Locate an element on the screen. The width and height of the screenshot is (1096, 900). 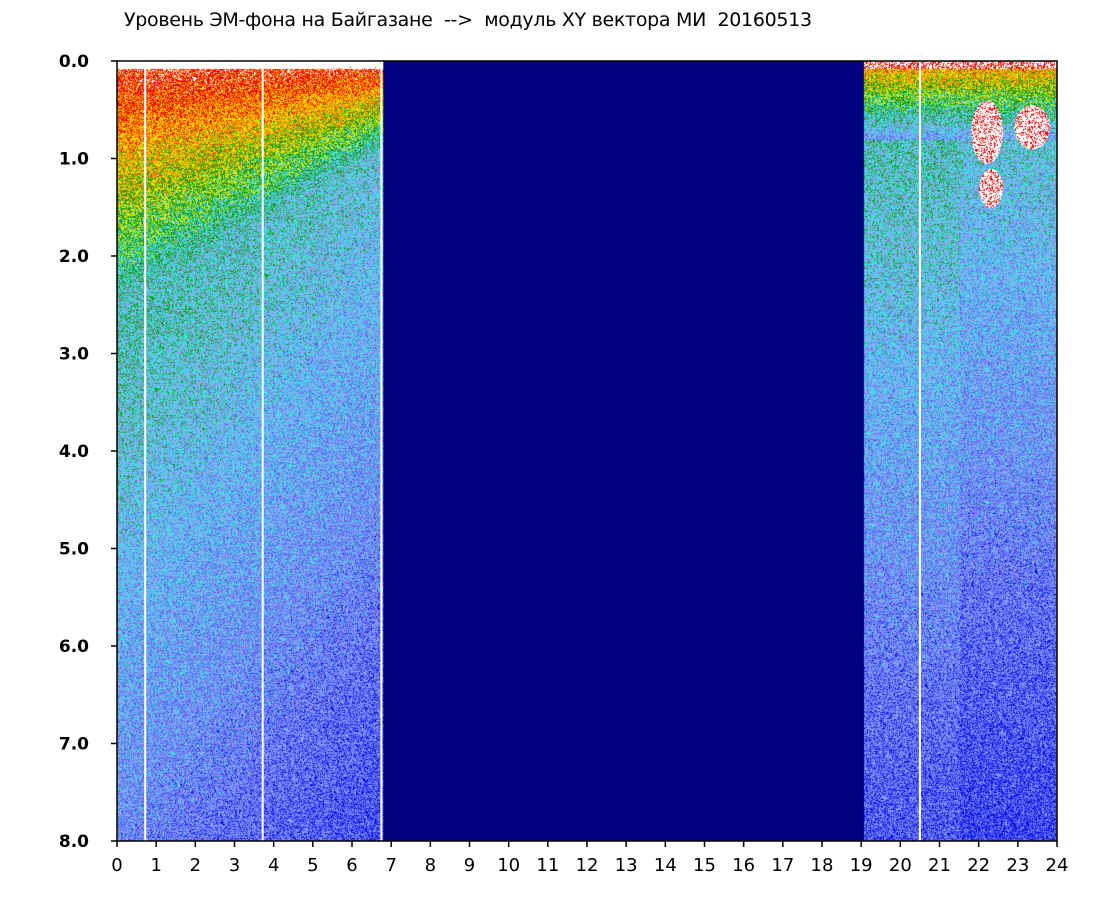
x-tick-label-23: 23 is located at coordinates (1017, 865).